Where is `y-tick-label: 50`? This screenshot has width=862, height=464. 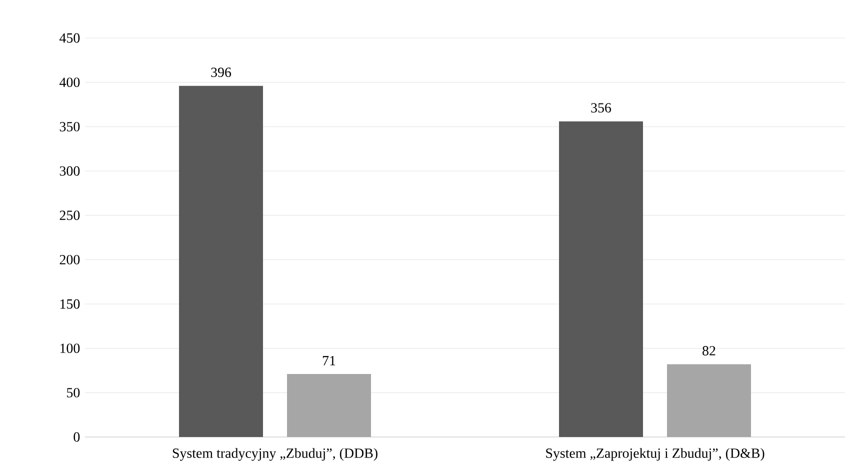 y-tick-label: 50 is located at coordinates (73, 393).